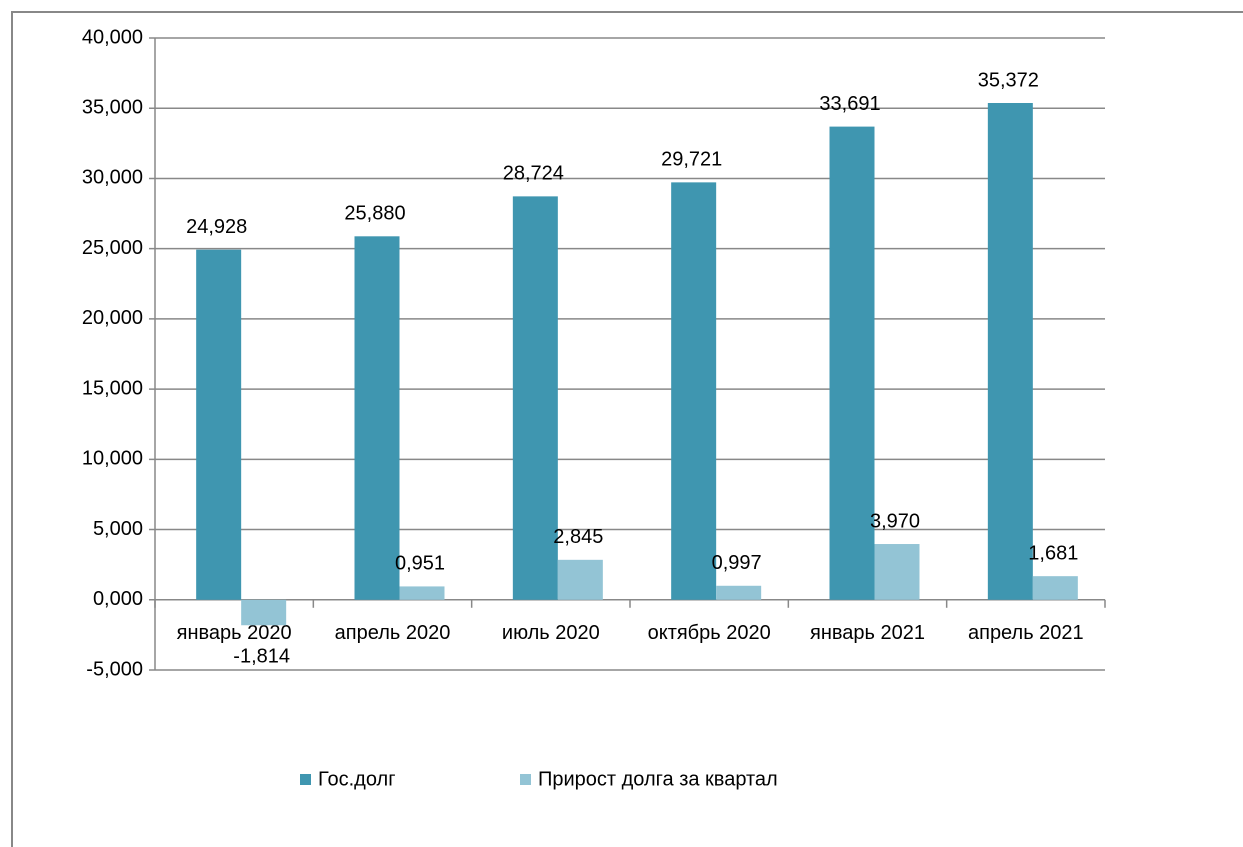 This screenshot has height=847, width=1243. What do you see at coordinates (867, 633) in the screenshot?
I see `x-tick-label: январь 2021` at bounding box center [867, 633].